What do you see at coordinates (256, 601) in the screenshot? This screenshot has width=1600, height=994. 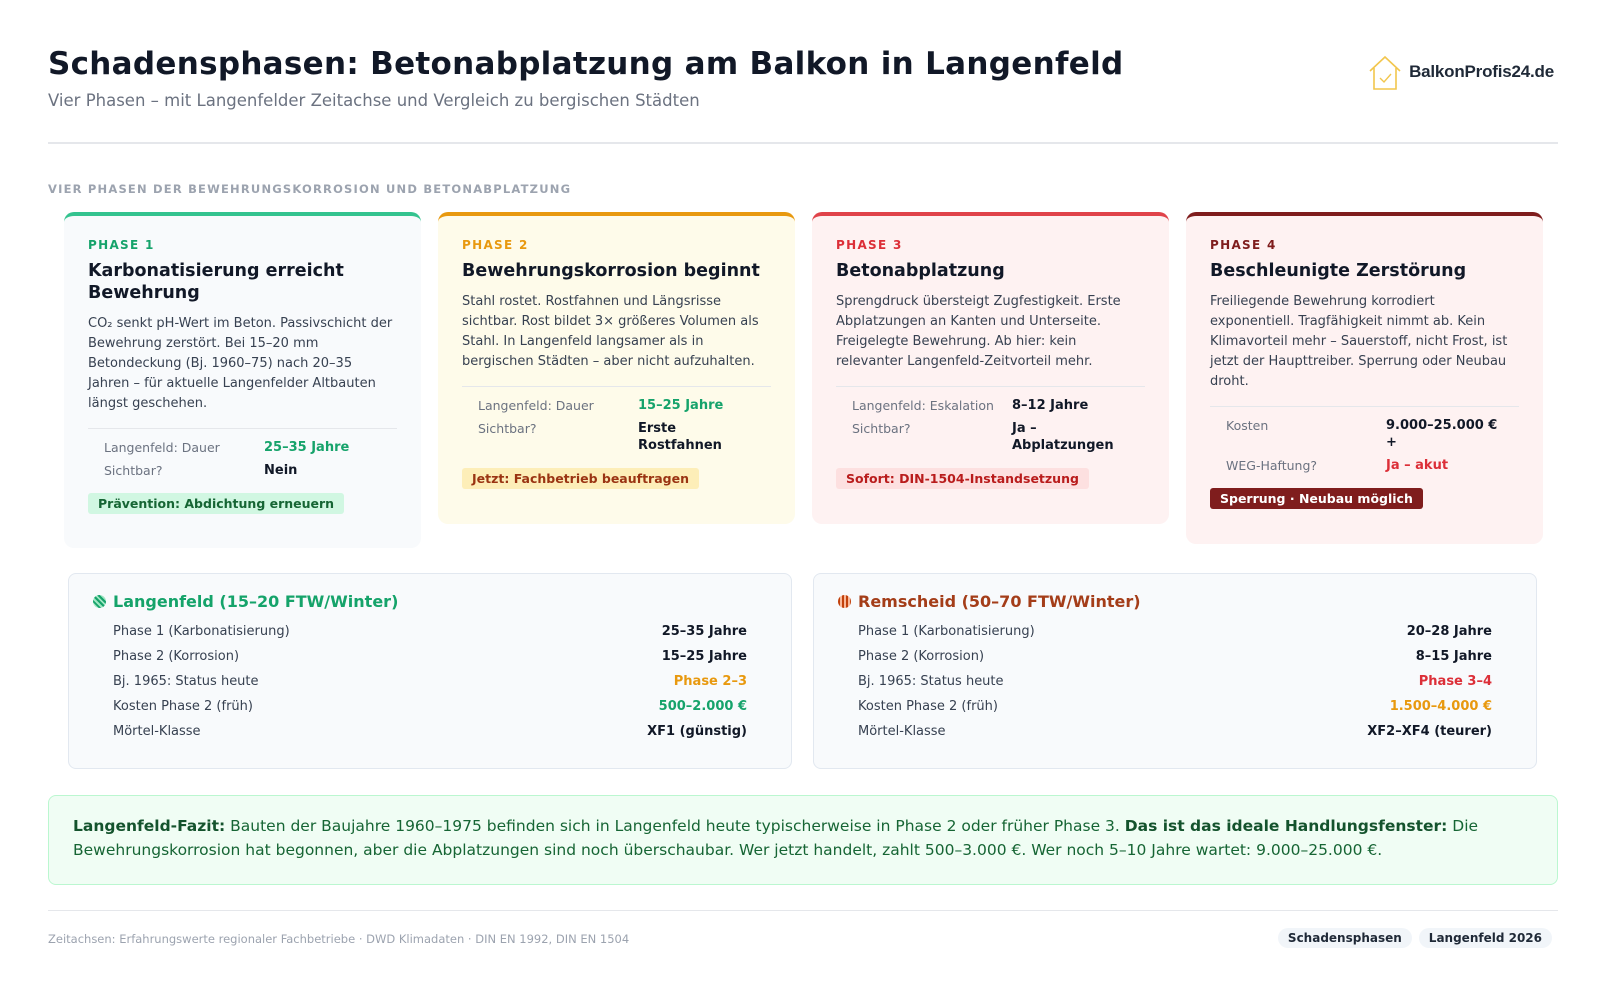 I see `comparison-title-text: Langenfeld (15–20 FTW/Winter)` at bounding box center [256, 601].